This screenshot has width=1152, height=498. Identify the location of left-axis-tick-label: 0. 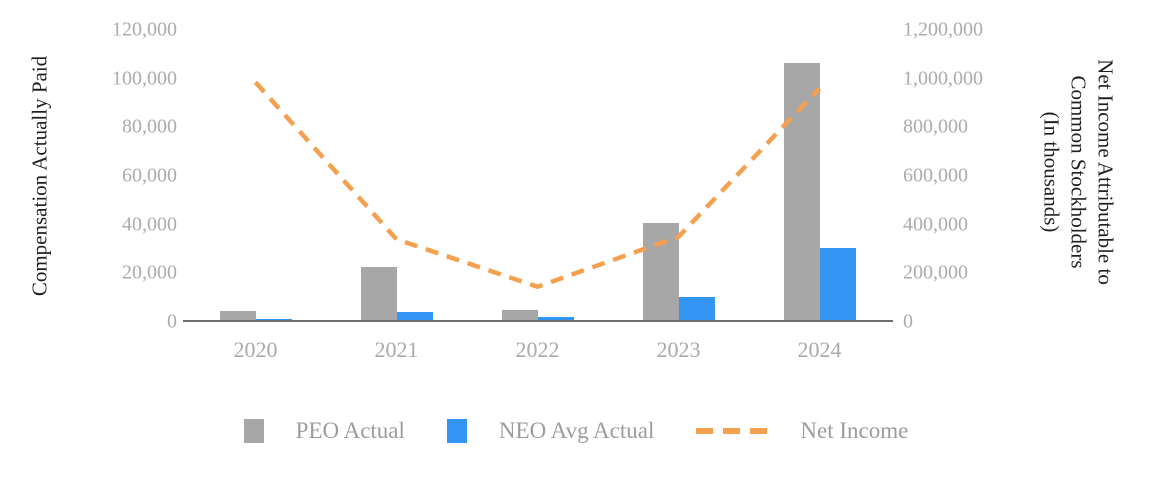
(172, 321).